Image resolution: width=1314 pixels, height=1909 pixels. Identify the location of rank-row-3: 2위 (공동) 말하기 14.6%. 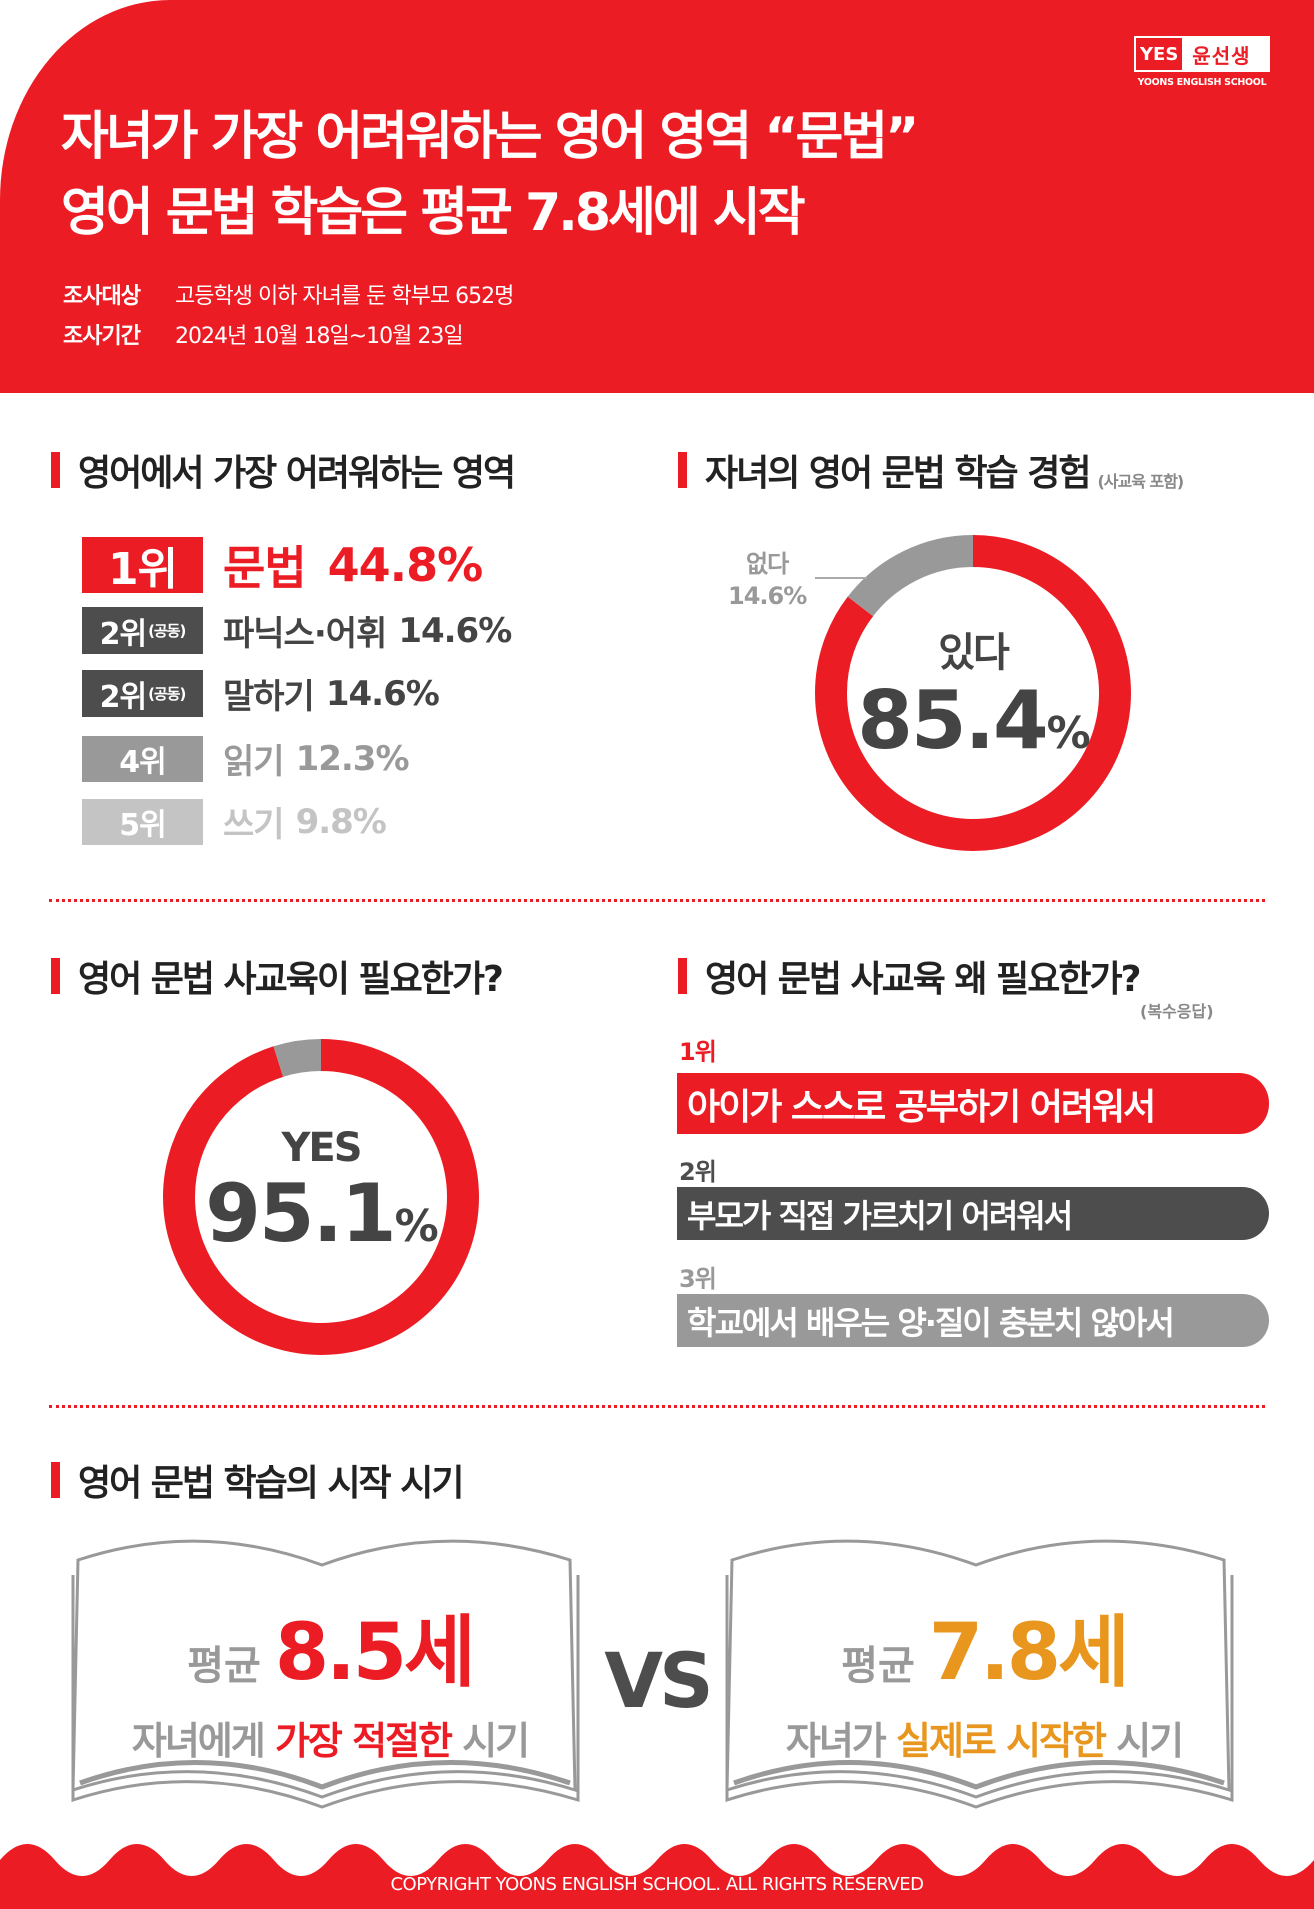
(261, 693).